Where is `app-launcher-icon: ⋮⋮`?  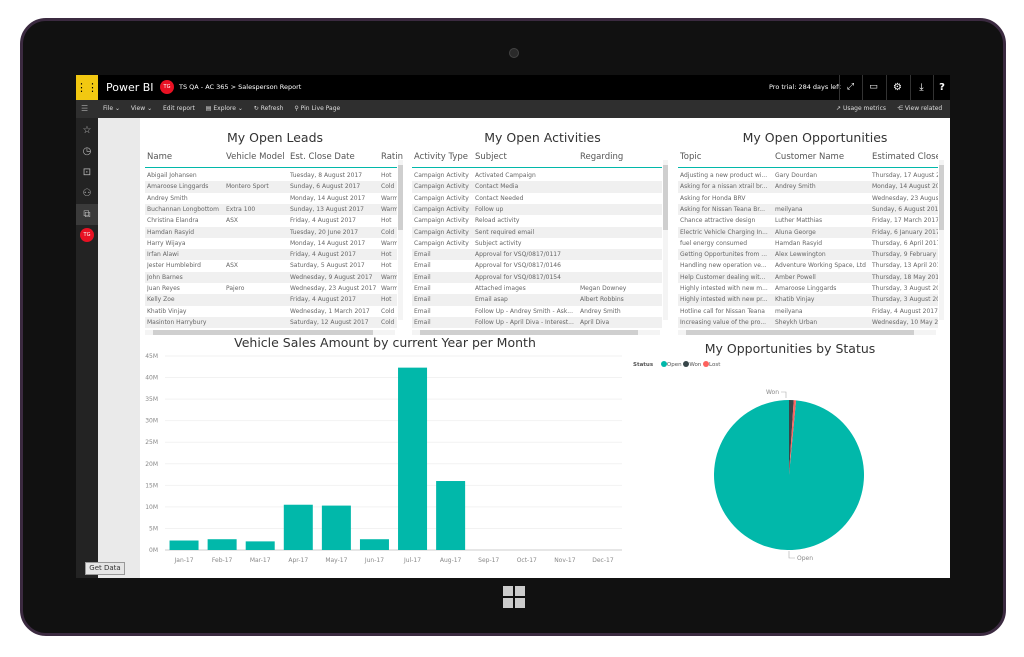 app-launcher-icon: ⋮⋮ is located at coordinates (87, 87).